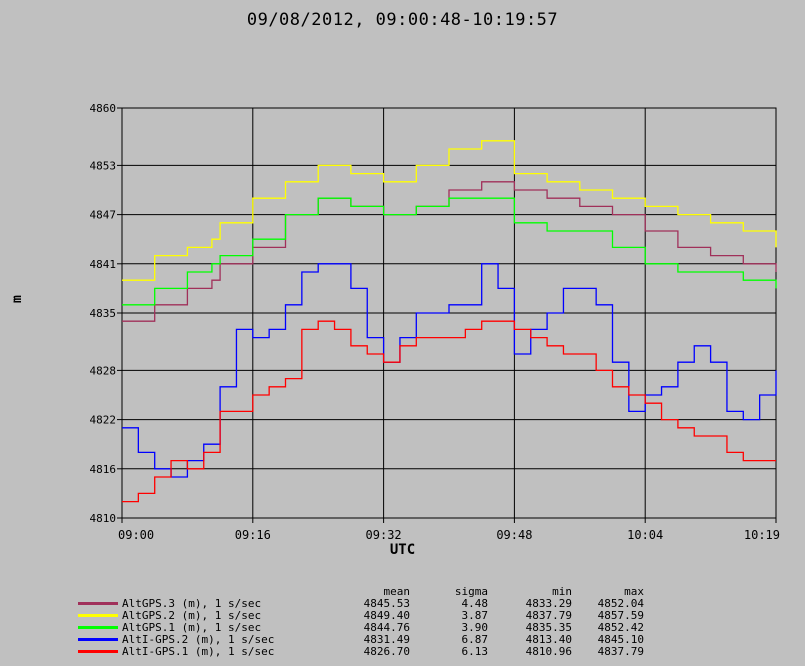 This screenshot has height=666, width=805. What do you see at coordinates (548, 627) in the screenshot?
I see `min-value: 4835.35` at bounding box center [548, 627].